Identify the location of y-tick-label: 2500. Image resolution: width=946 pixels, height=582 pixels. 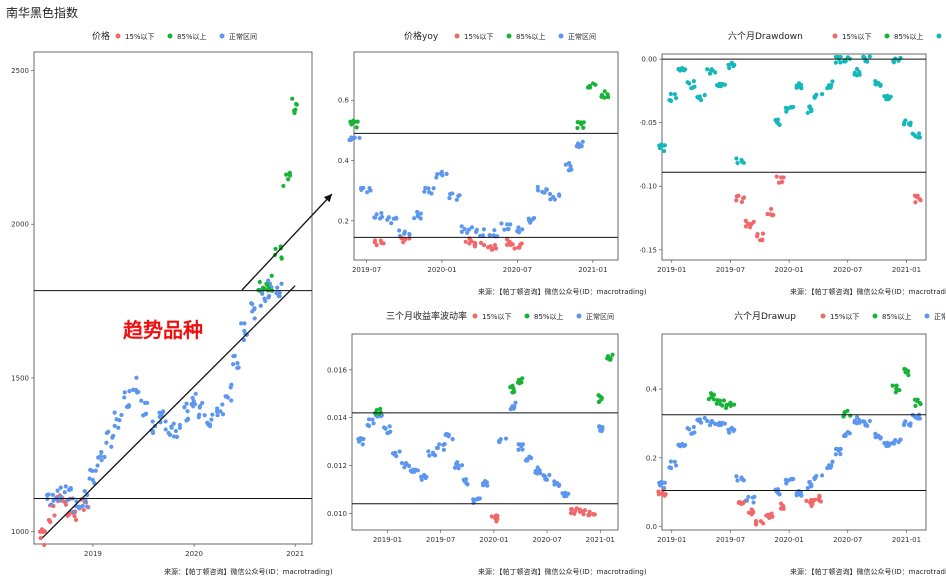
(20, 71).